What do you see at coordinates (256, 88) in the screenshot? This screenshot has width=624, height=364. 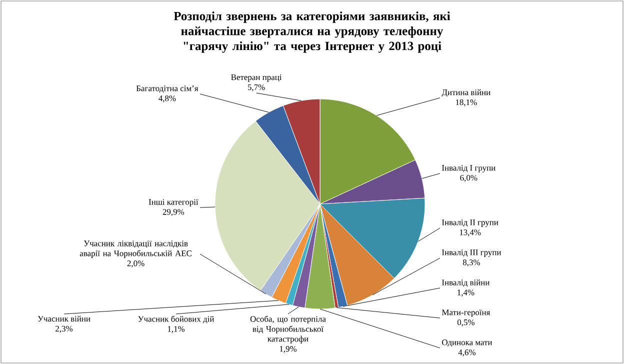 I see `data-label: 5,7%` at bounding box center [256, 88].